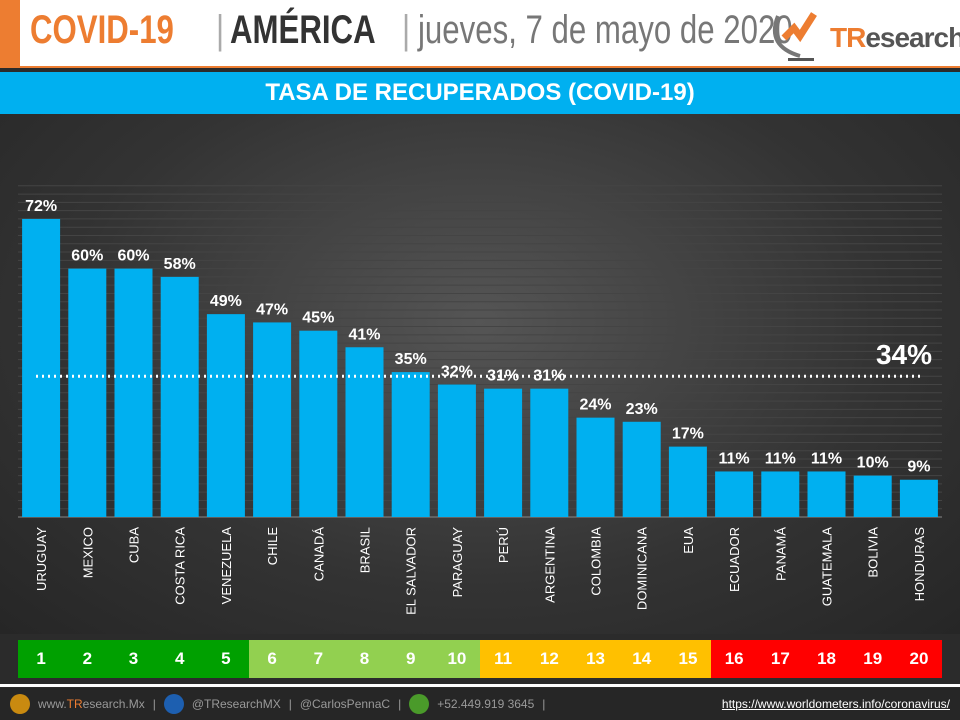  Describe the element at coordinates (411, 359) in the screenshot. I see `data-label: 35%` at that location.